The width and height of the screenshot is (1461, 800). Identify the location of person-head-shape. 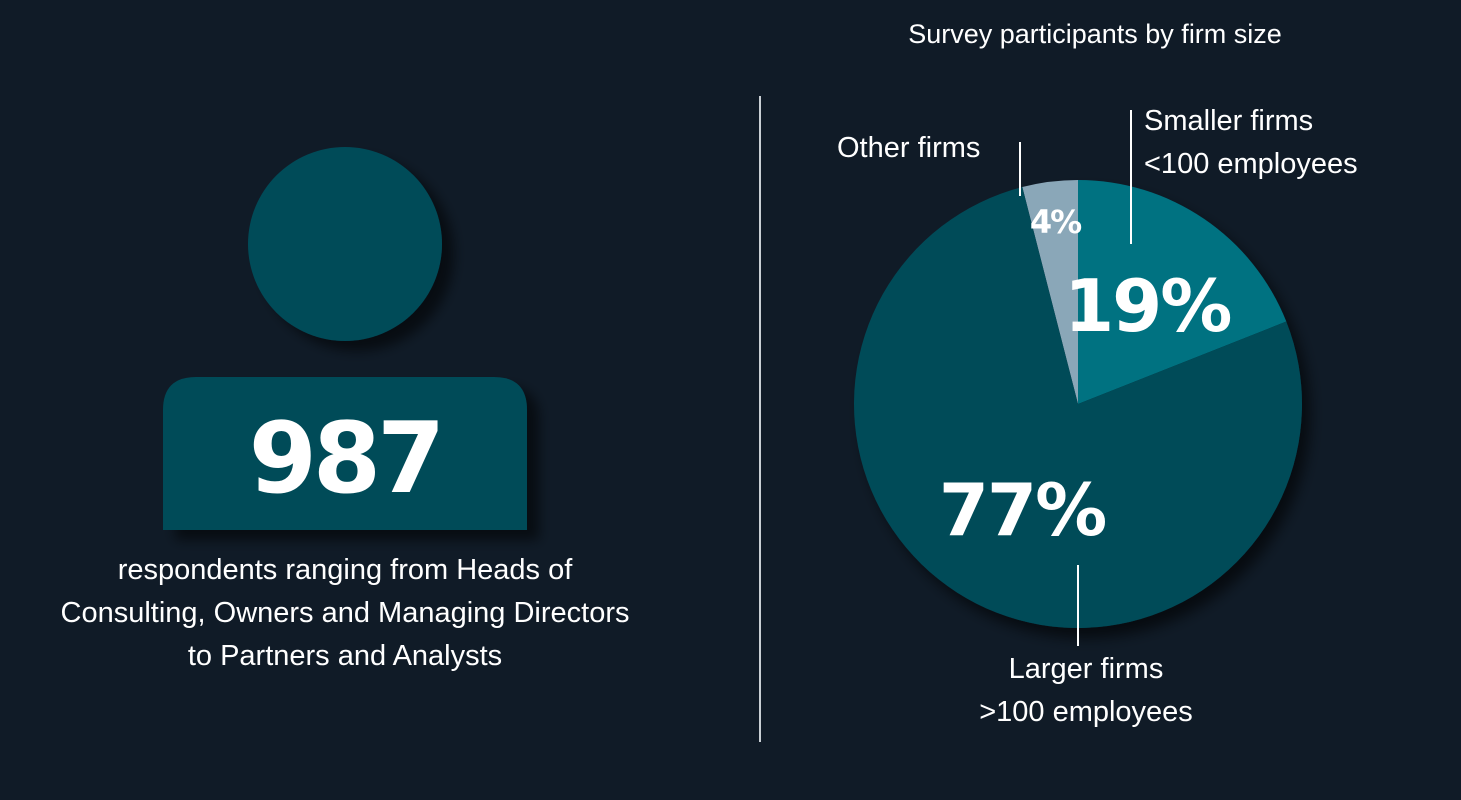
(345, 244).